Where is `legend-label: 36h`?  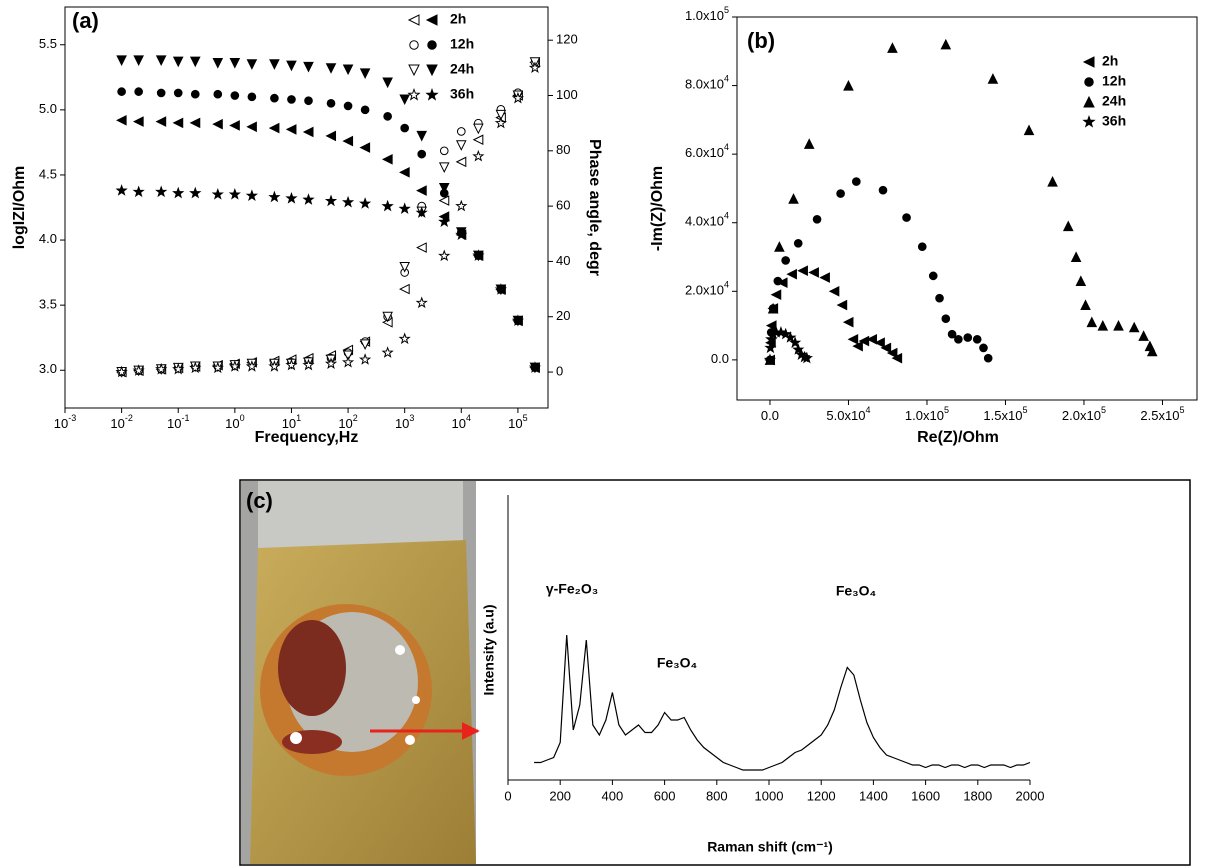 legend-label: 36h is located at coordinates (1114, 121).